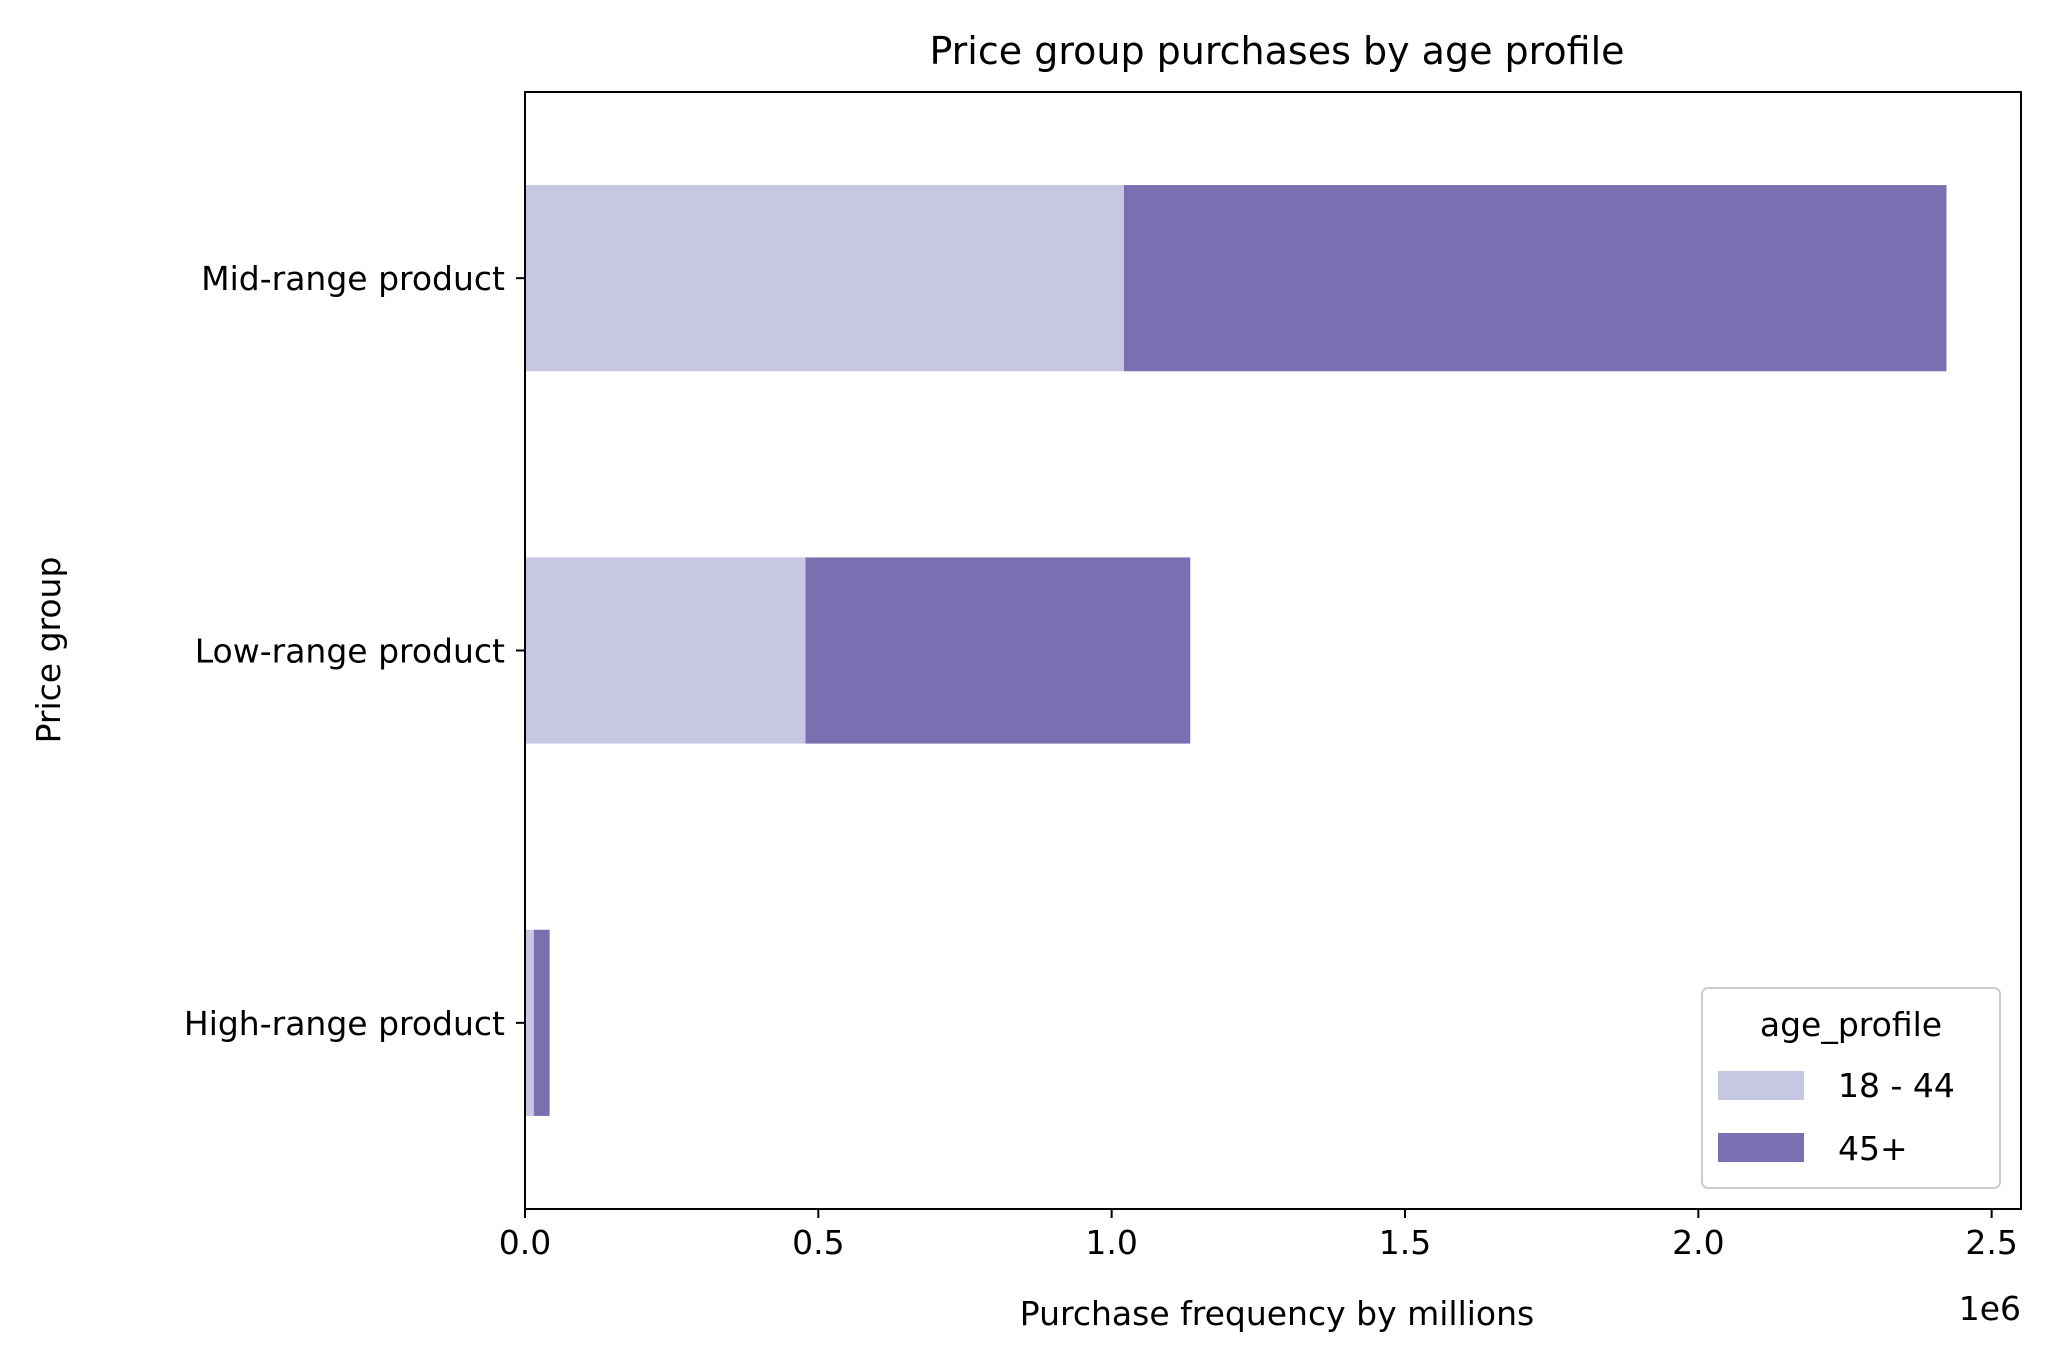 This screenshot has height=1357, width=2045. I want to click on y-tick-label-mid-range-product: Mid-range product, so click(353, 278).